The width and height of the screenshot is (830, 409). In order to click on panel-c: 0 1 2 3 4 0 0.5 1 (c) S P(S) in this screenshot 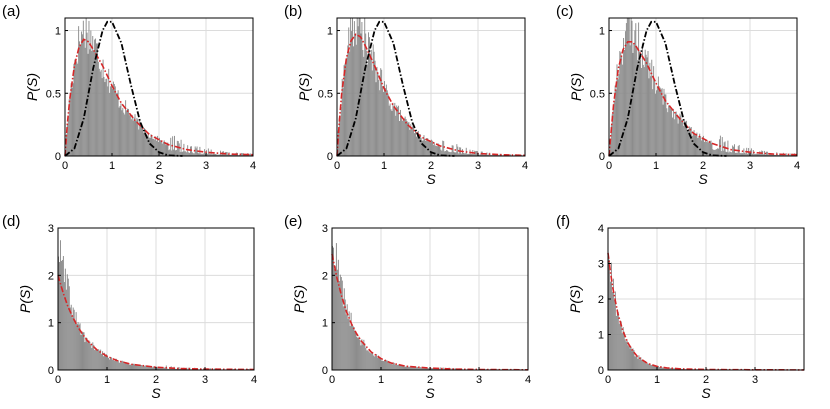, I will do `click(678, 95)`.